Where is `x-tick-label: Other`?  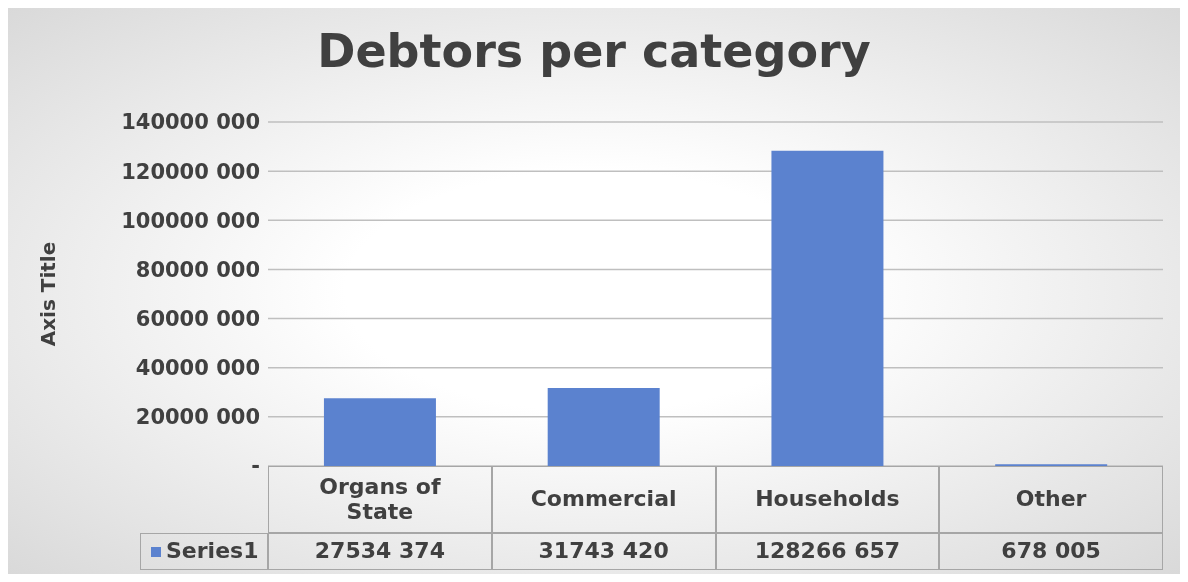
x-tick-label: Other is located at coordinates (1051, 499).